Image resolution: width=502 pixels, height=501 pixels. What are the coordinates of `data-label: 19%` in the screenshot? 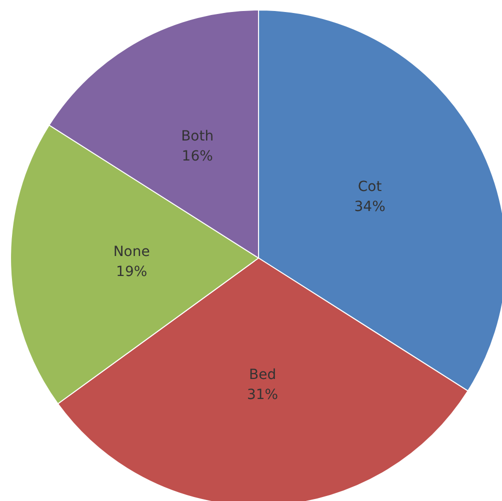 It's located at (132, 272).